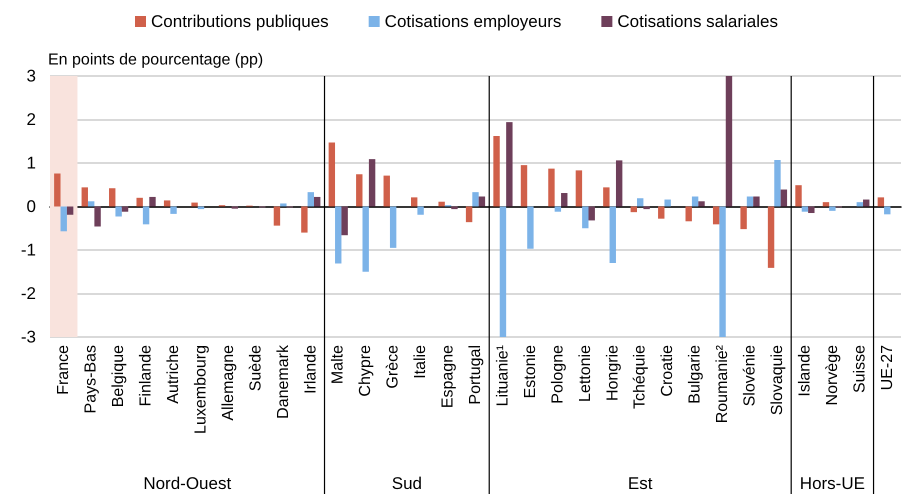 This screenshot has height=502, width=913. Describe the element at coordinates (832, 483) in the screenshot. I see `text: Hors-UE` at that location.